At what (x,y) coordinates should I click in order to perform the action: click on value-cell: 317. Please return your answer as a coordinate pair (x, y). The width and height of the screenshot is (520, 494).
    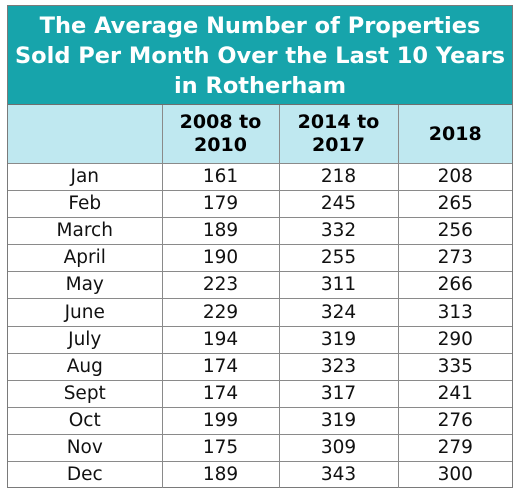
    Looking at the image, I should click on (338, 393).